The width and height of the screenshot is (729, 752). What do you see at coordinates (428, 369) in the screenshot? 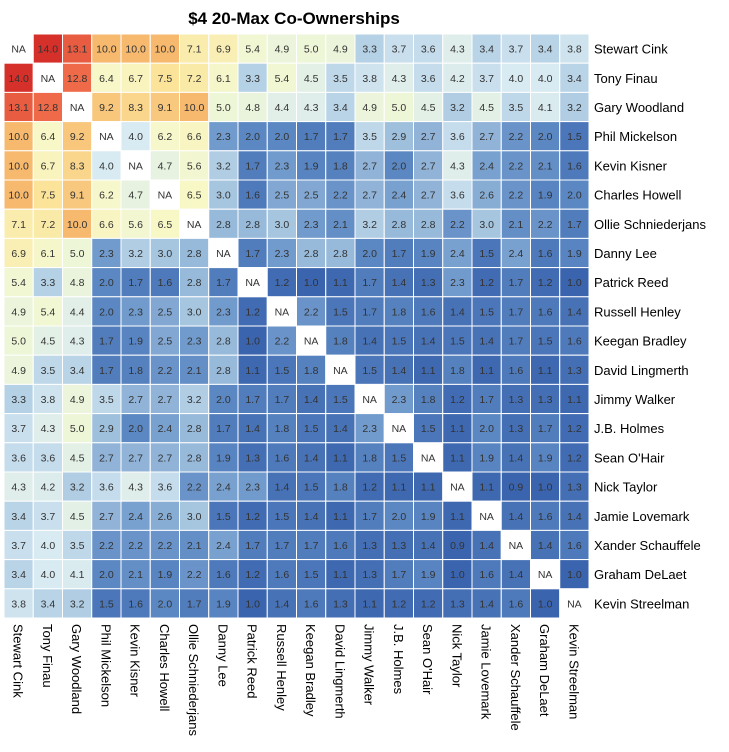
I see `heatmap-cell-david-lingmerth-sean-o-hair` at bounding box center [428, 369].